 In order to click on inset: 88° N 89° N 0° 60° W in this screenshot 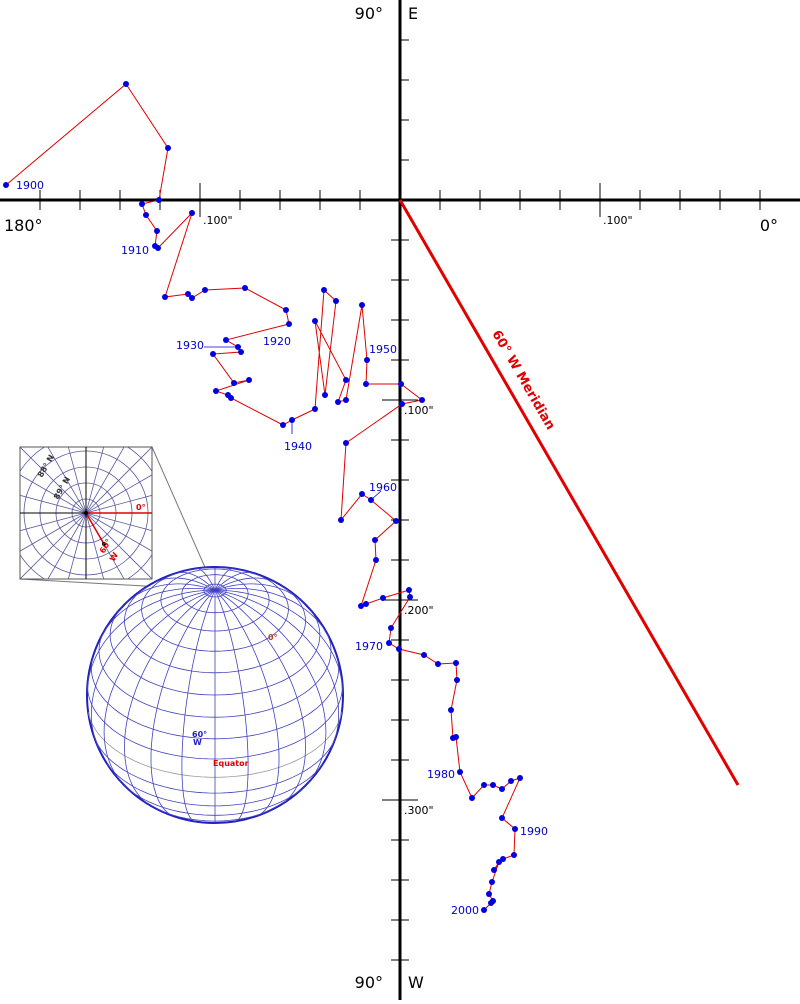, I will do `click(117, 518)`.